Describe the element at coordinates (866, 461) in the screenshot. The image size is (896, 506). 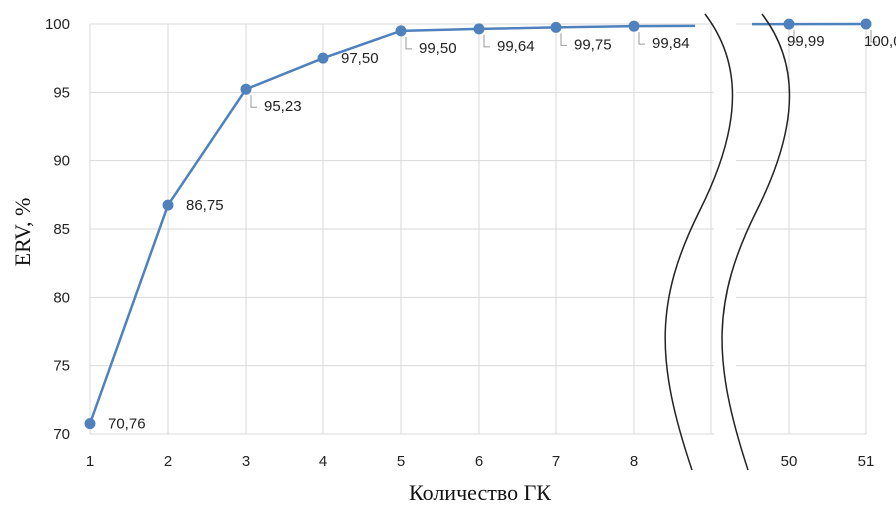
I see `x-tick-label: 51` at that location.